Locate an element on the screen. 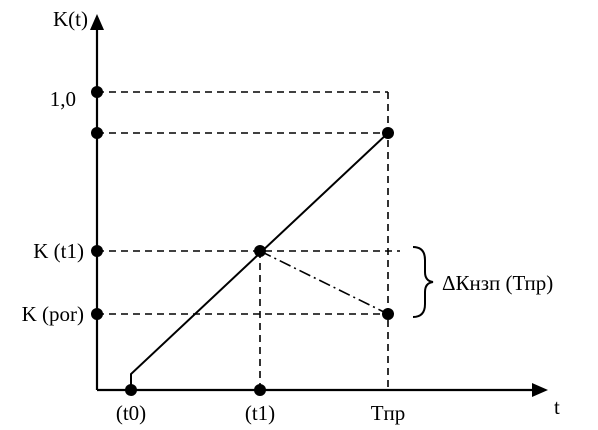 Image resolution: width=598 pixels, height=430 pixels. x-tick-tpr: Tпр is located at coordinates (388, 413).